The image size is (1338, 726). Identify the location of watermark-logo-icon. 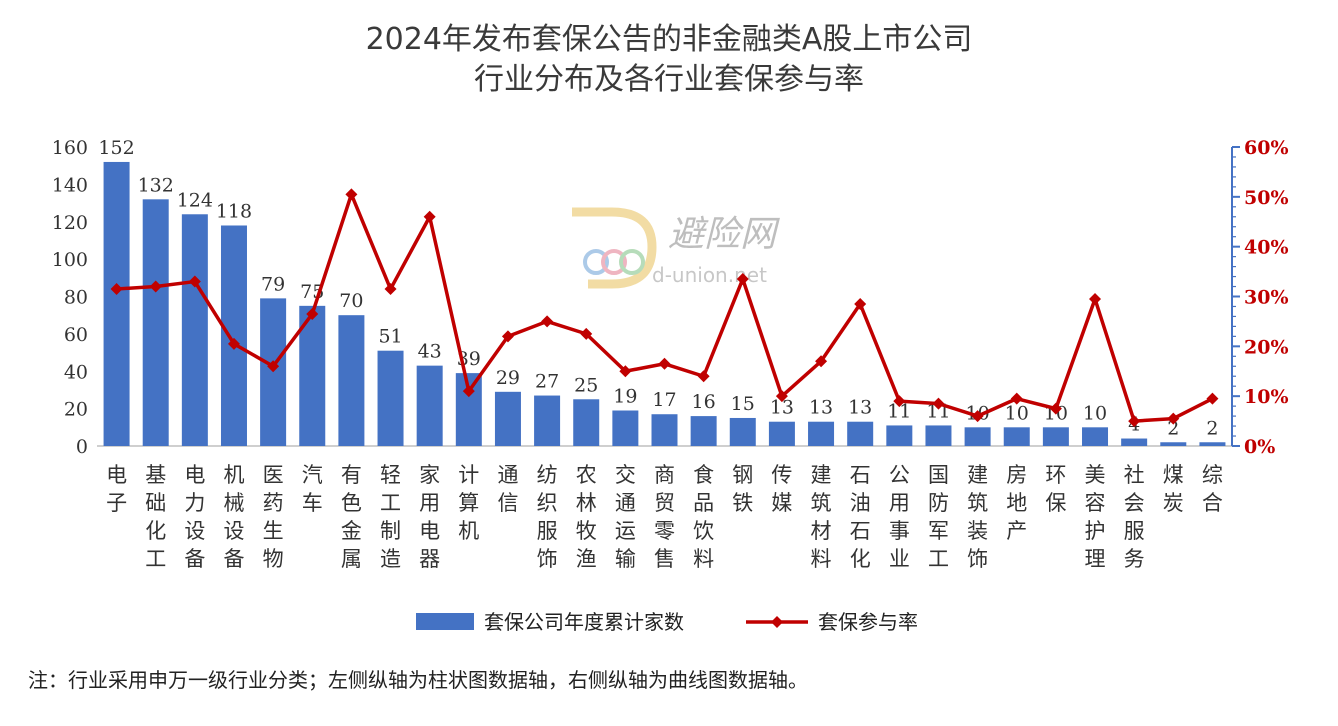
(614, 248).